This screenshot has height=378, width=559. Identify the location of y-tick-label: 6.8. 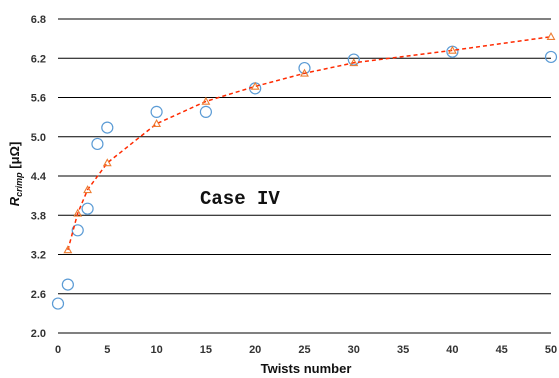
(38, 20).